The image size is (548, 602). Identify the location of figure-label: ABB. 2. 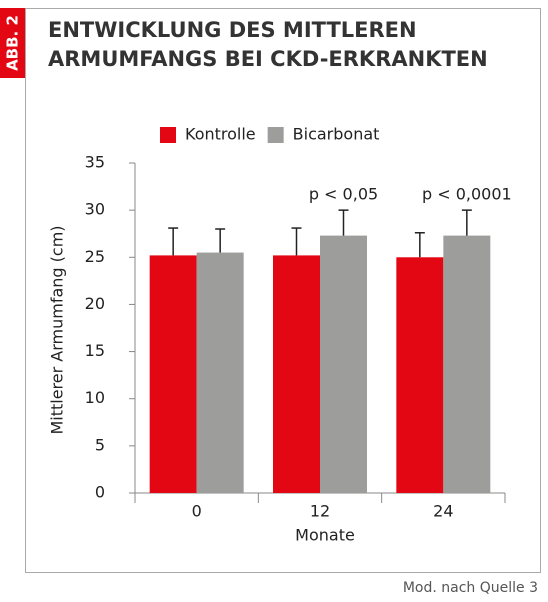
(13, 43).